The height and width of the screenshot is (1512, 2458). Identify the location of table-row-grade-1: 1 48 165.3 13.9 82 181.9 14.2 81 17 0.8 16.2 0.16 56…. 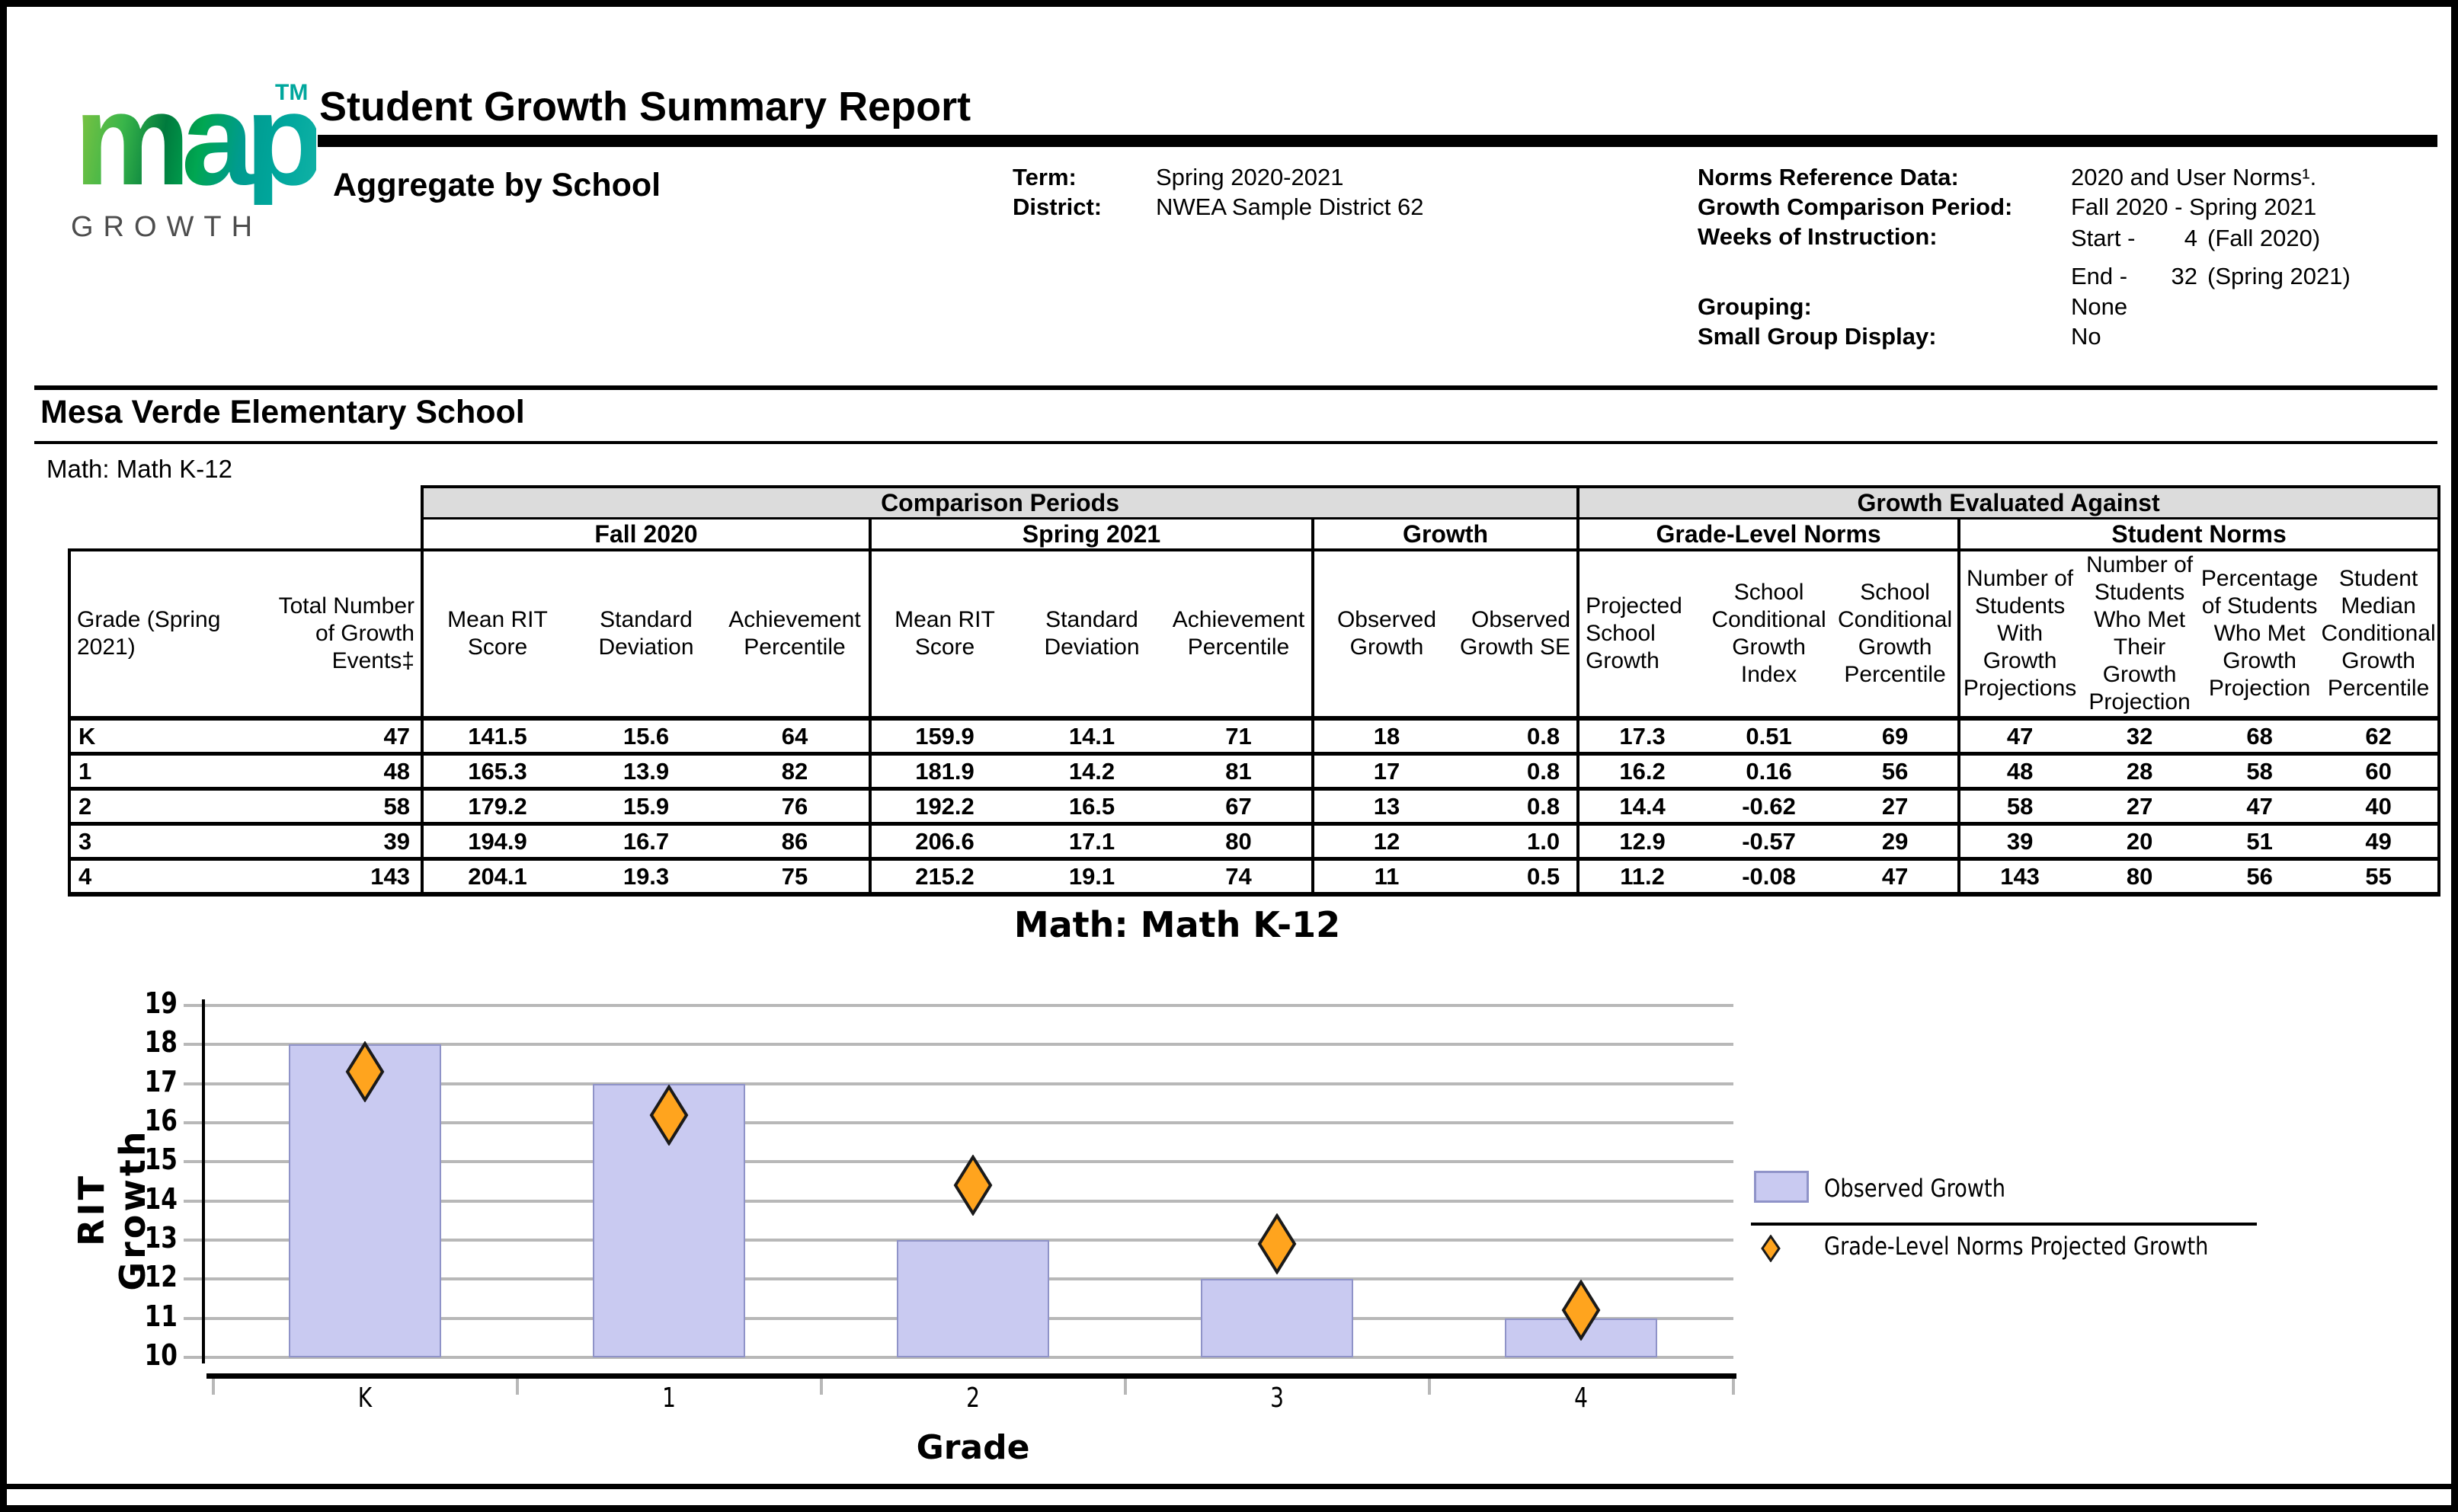
(1255, 772).